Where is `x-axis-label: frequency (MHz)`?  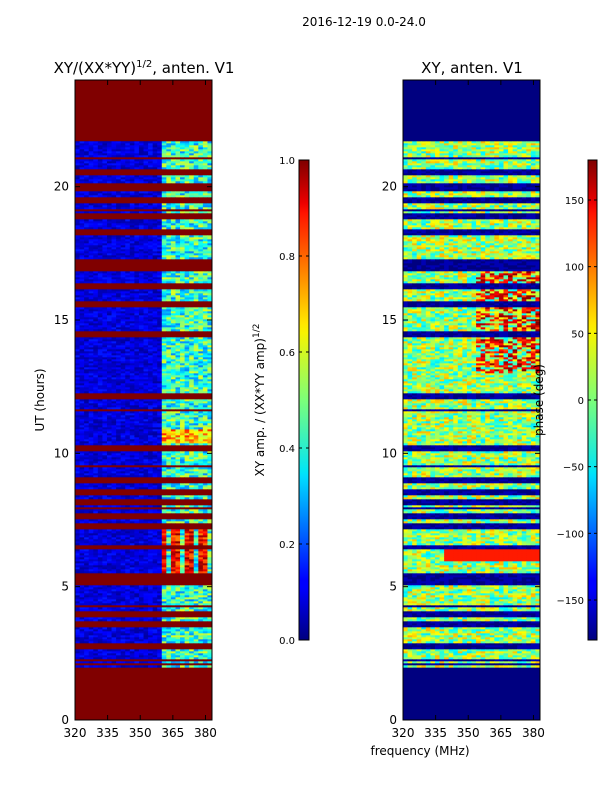
x-axis-label: frequency (MHz) is located at coordinates (419, 751).